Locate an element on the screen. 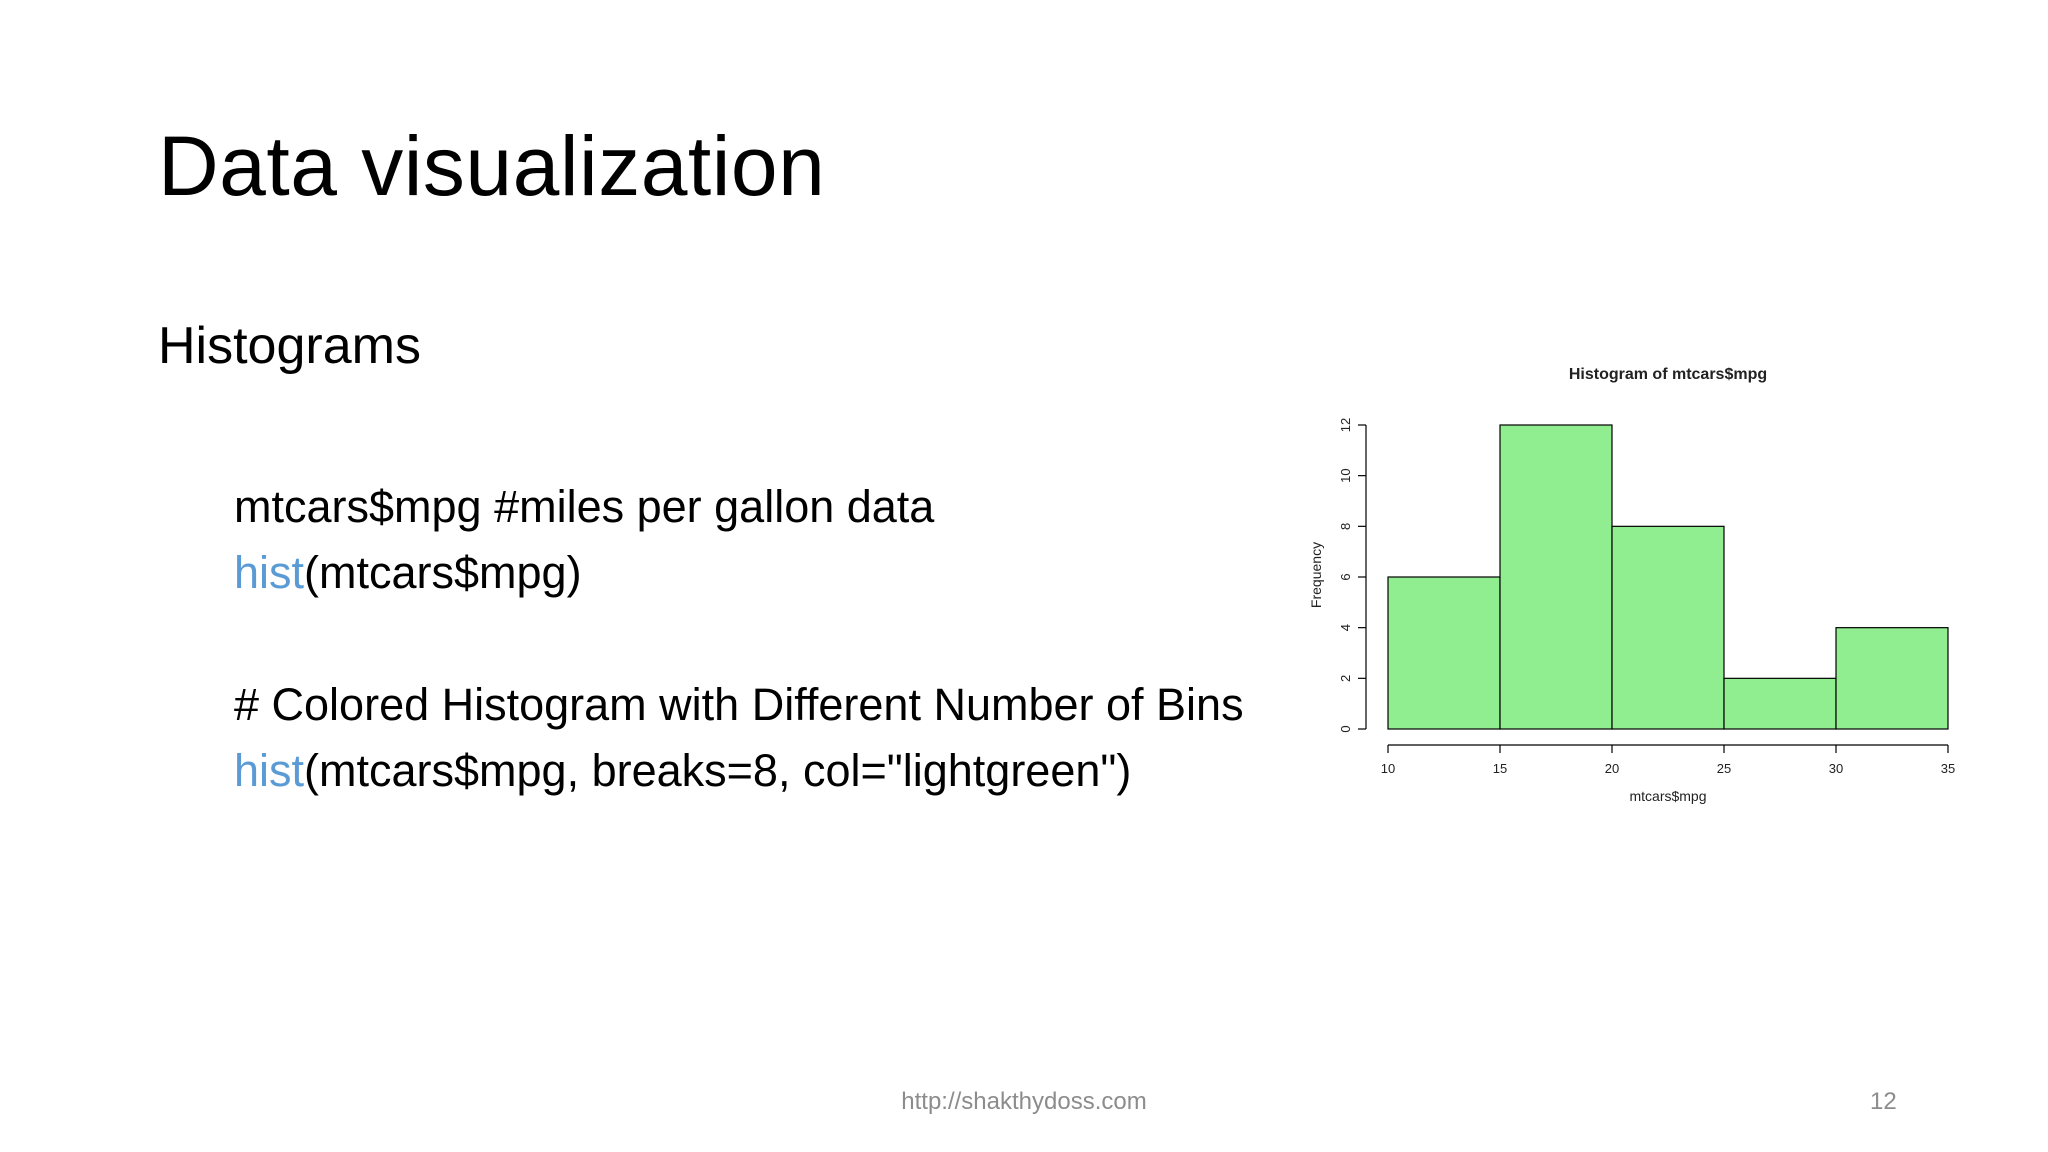 This screenshot has width=2048, height=1152. hist-function-name-colored: hist is located at coordinates (269, 770).